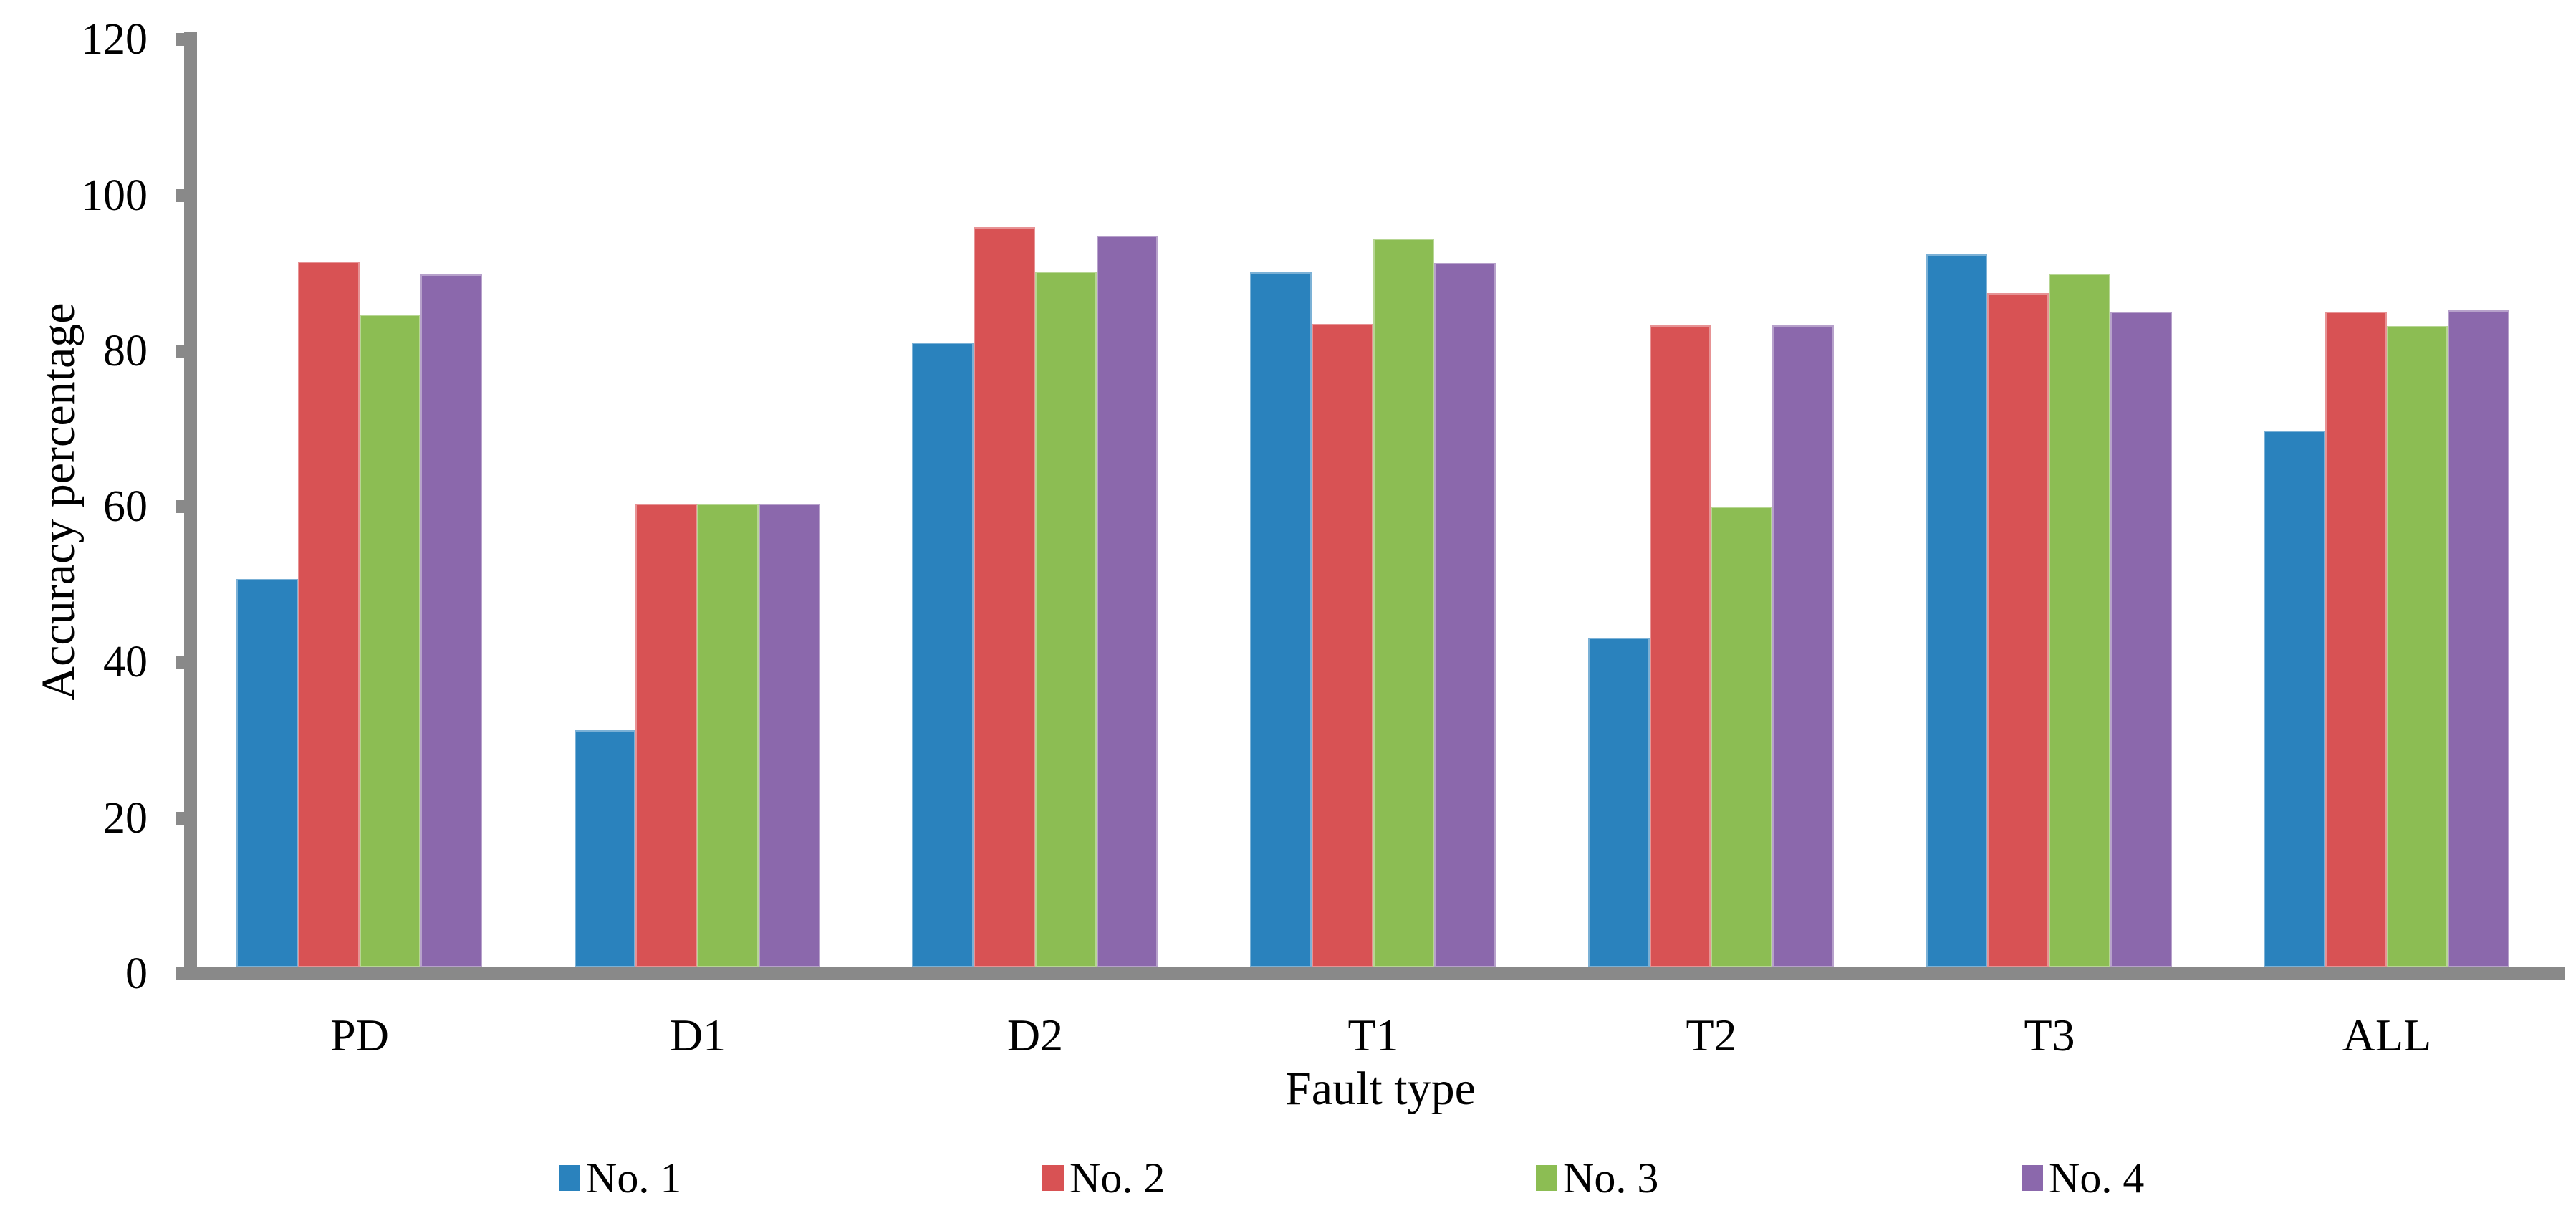  What do you see at coordinates (1035, 1035) in the screenshot?
I see `x-category-label-D2: D2` at bounding box center [1035, 1035].